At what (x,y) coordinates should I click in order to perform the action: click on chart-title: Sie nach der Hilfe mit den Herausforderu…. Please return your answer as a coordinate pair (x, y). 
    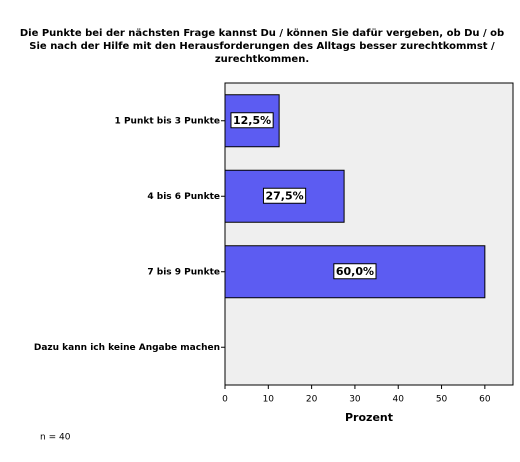
    Looking at the image, I should click on (262, 46).